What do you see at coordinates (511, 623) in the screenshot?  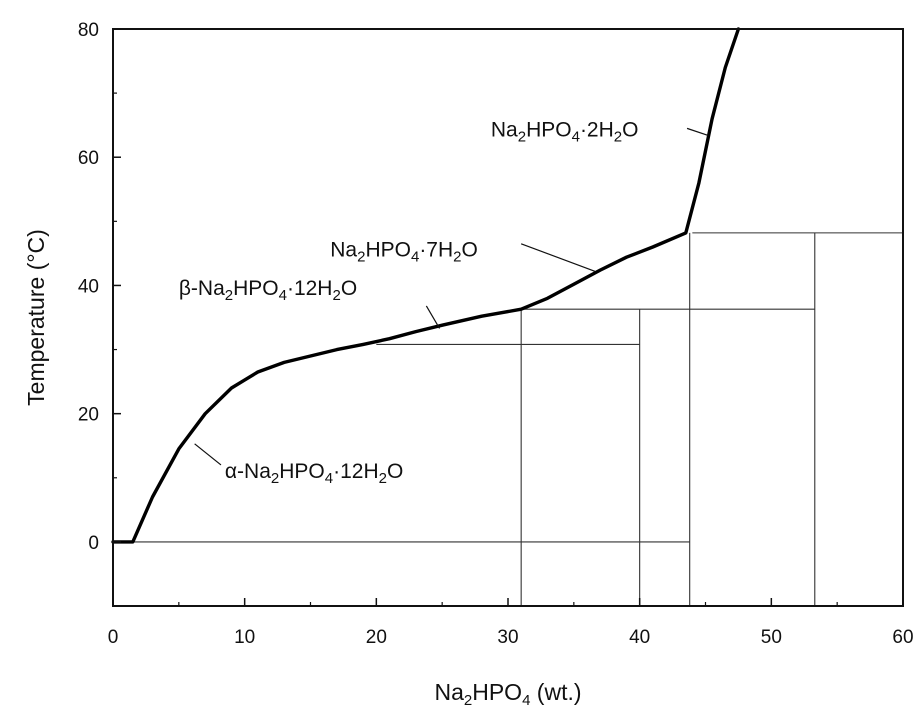 I see `x-axis-ticks: 0 10 20 30 40 50 60` at bounding box center [511, 623].